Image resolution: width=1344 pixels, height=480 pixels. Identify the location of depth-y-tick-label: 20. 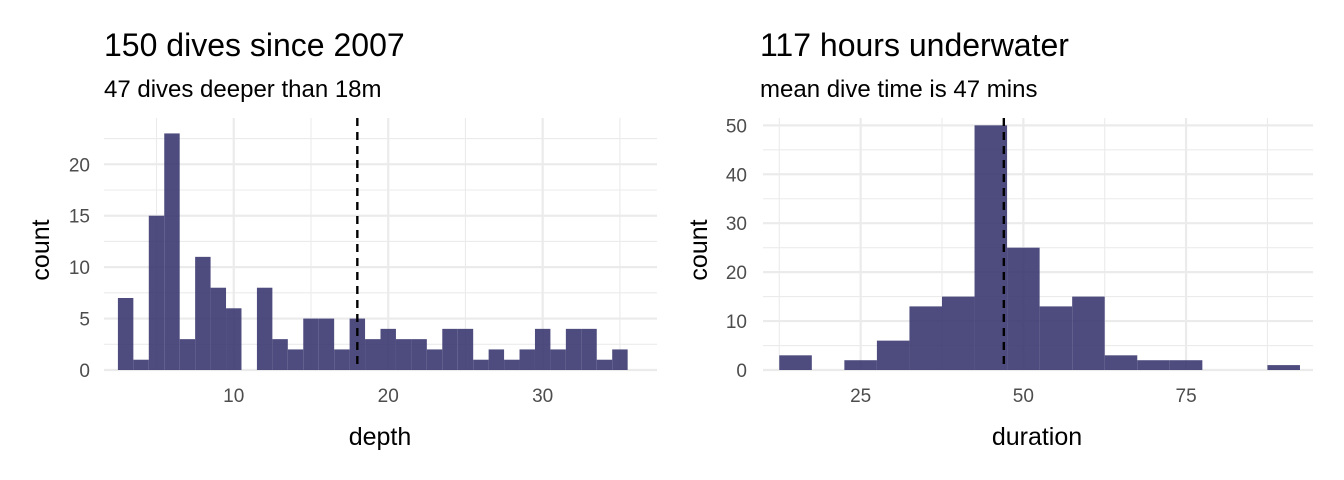
(79, 165).